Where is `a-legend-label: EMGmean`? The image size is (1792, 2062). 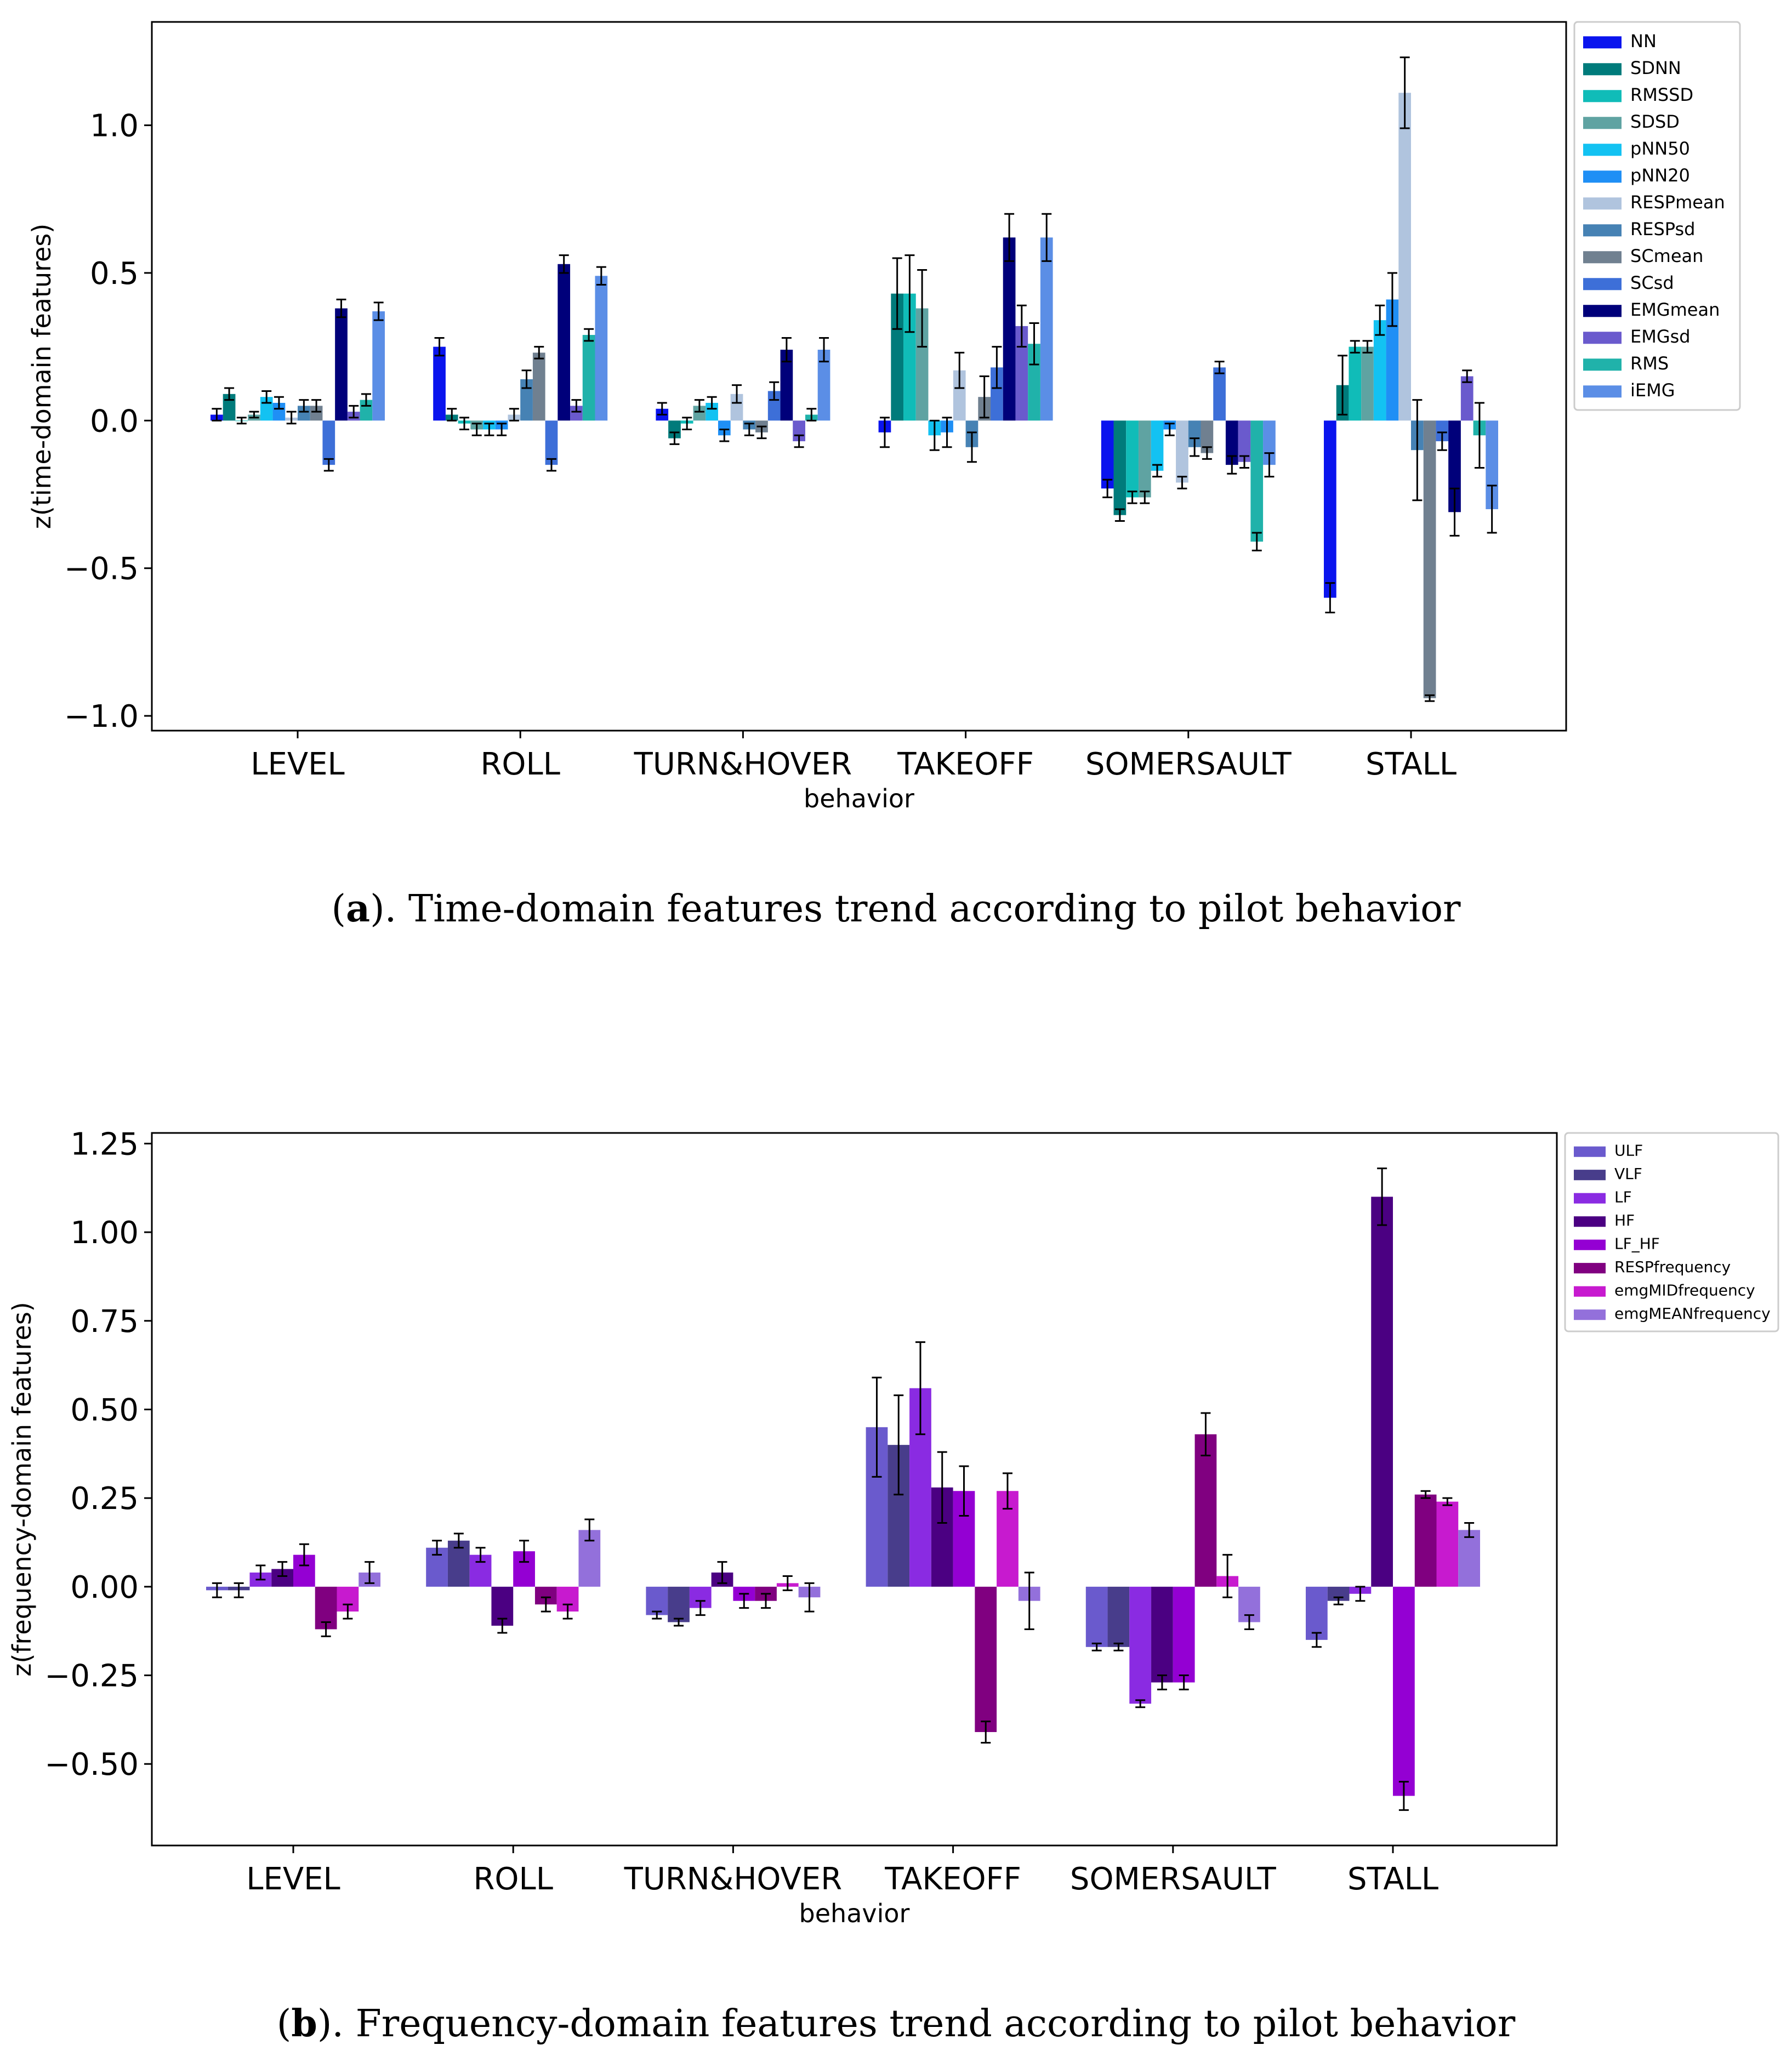
a-legend-label: EMGmean is located at coordinates (1675, 309).